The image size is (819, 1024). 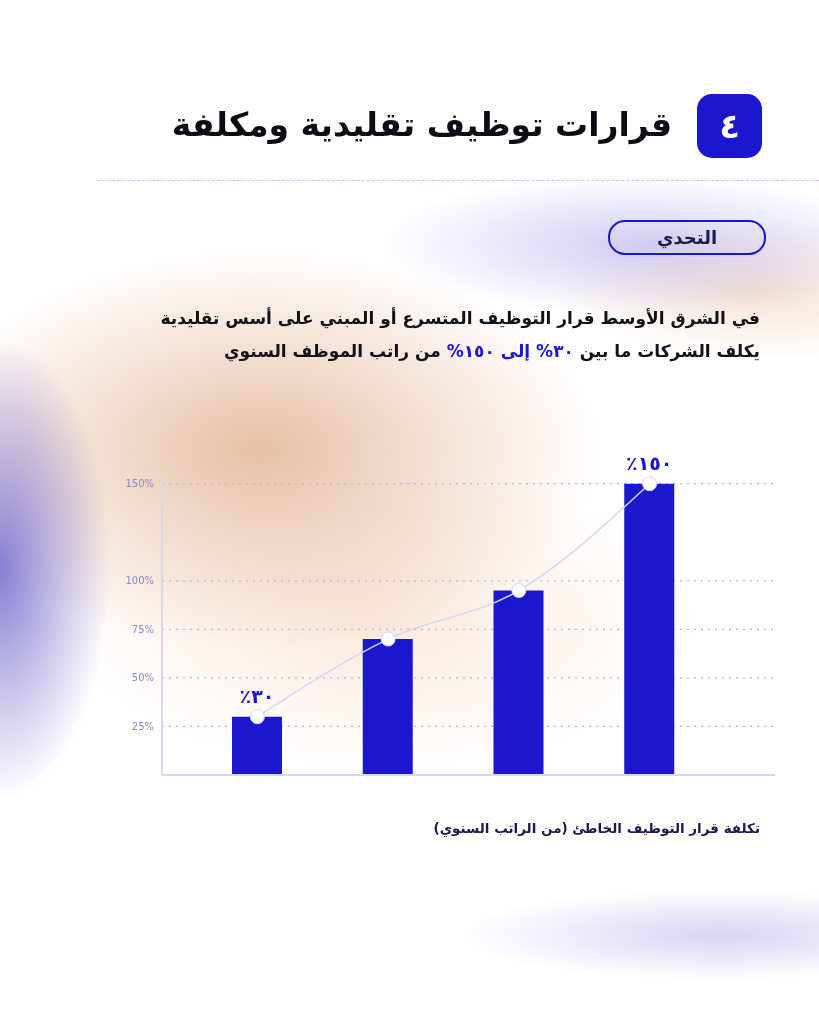 I want to click on y-tick-label: 75%, so click(x=142, y=629).